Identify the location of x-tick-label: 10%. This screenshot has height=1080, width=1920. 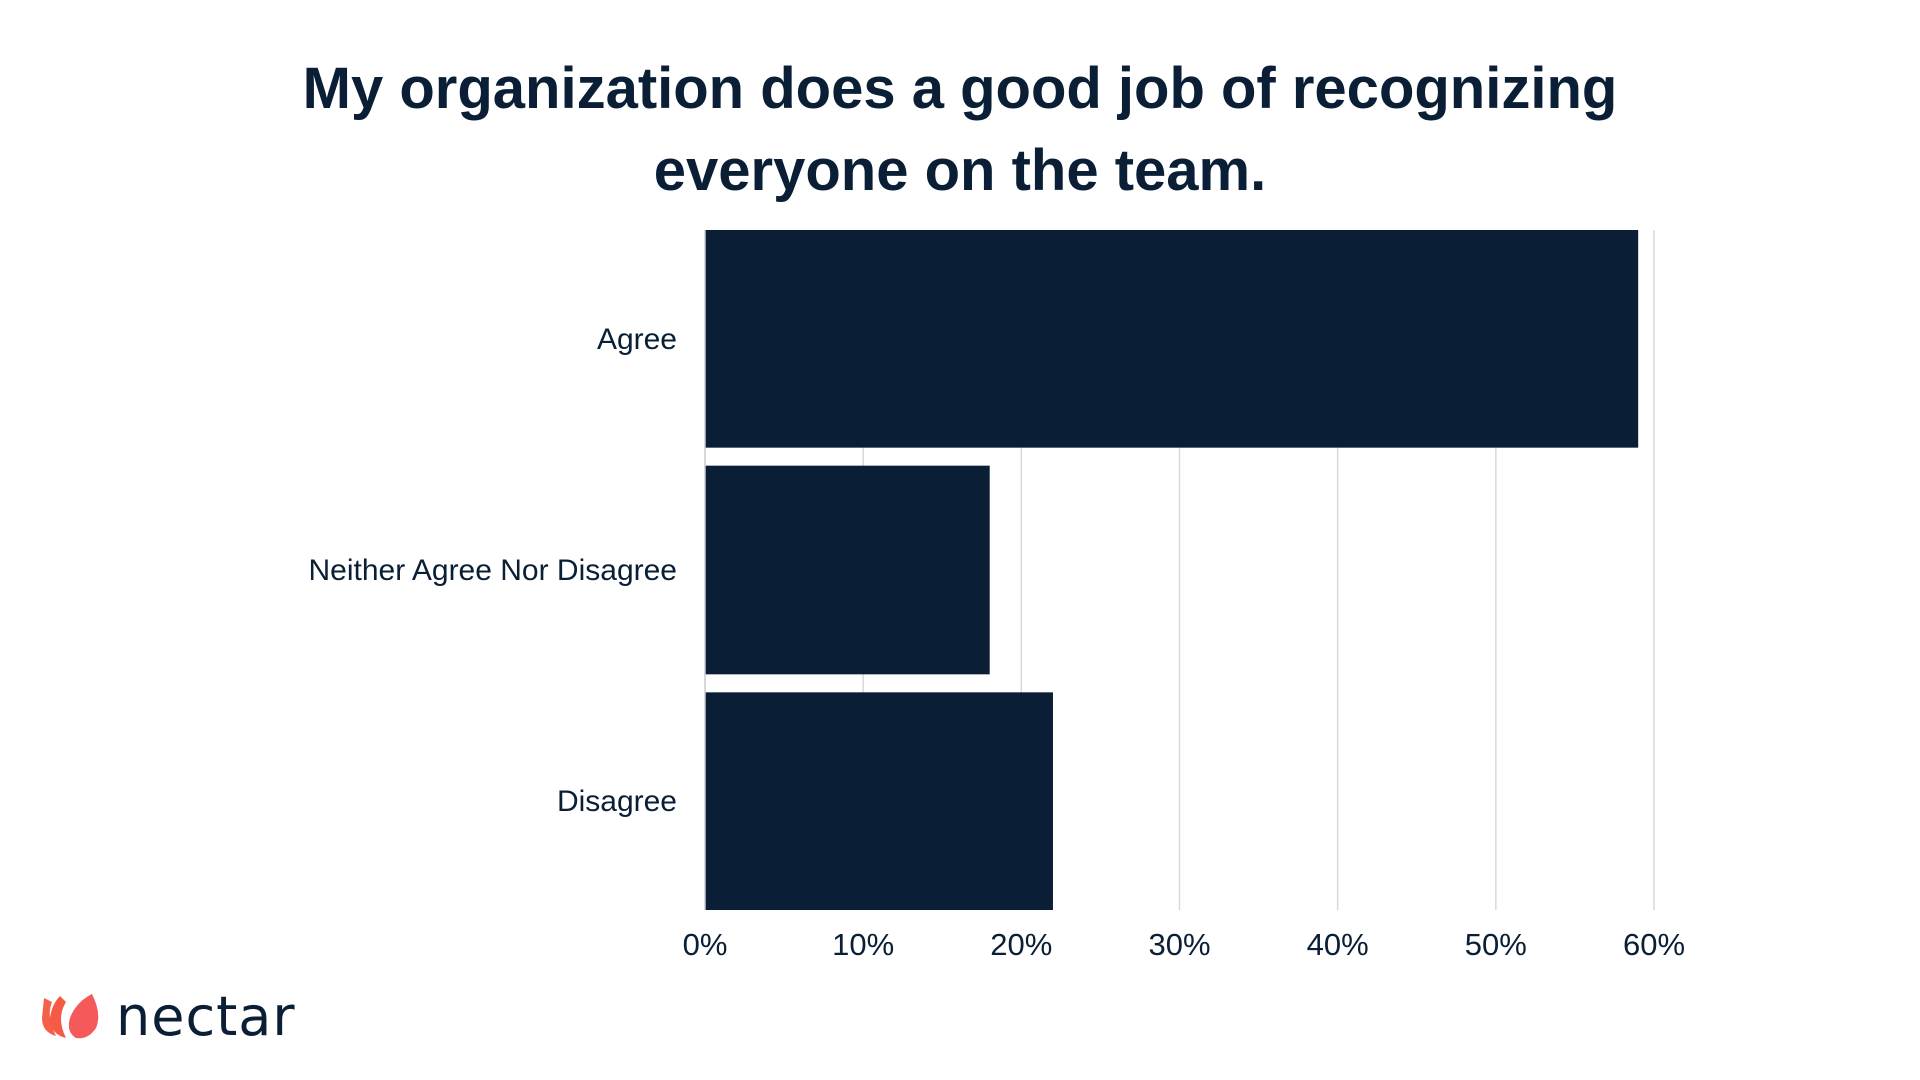
(863, 944).